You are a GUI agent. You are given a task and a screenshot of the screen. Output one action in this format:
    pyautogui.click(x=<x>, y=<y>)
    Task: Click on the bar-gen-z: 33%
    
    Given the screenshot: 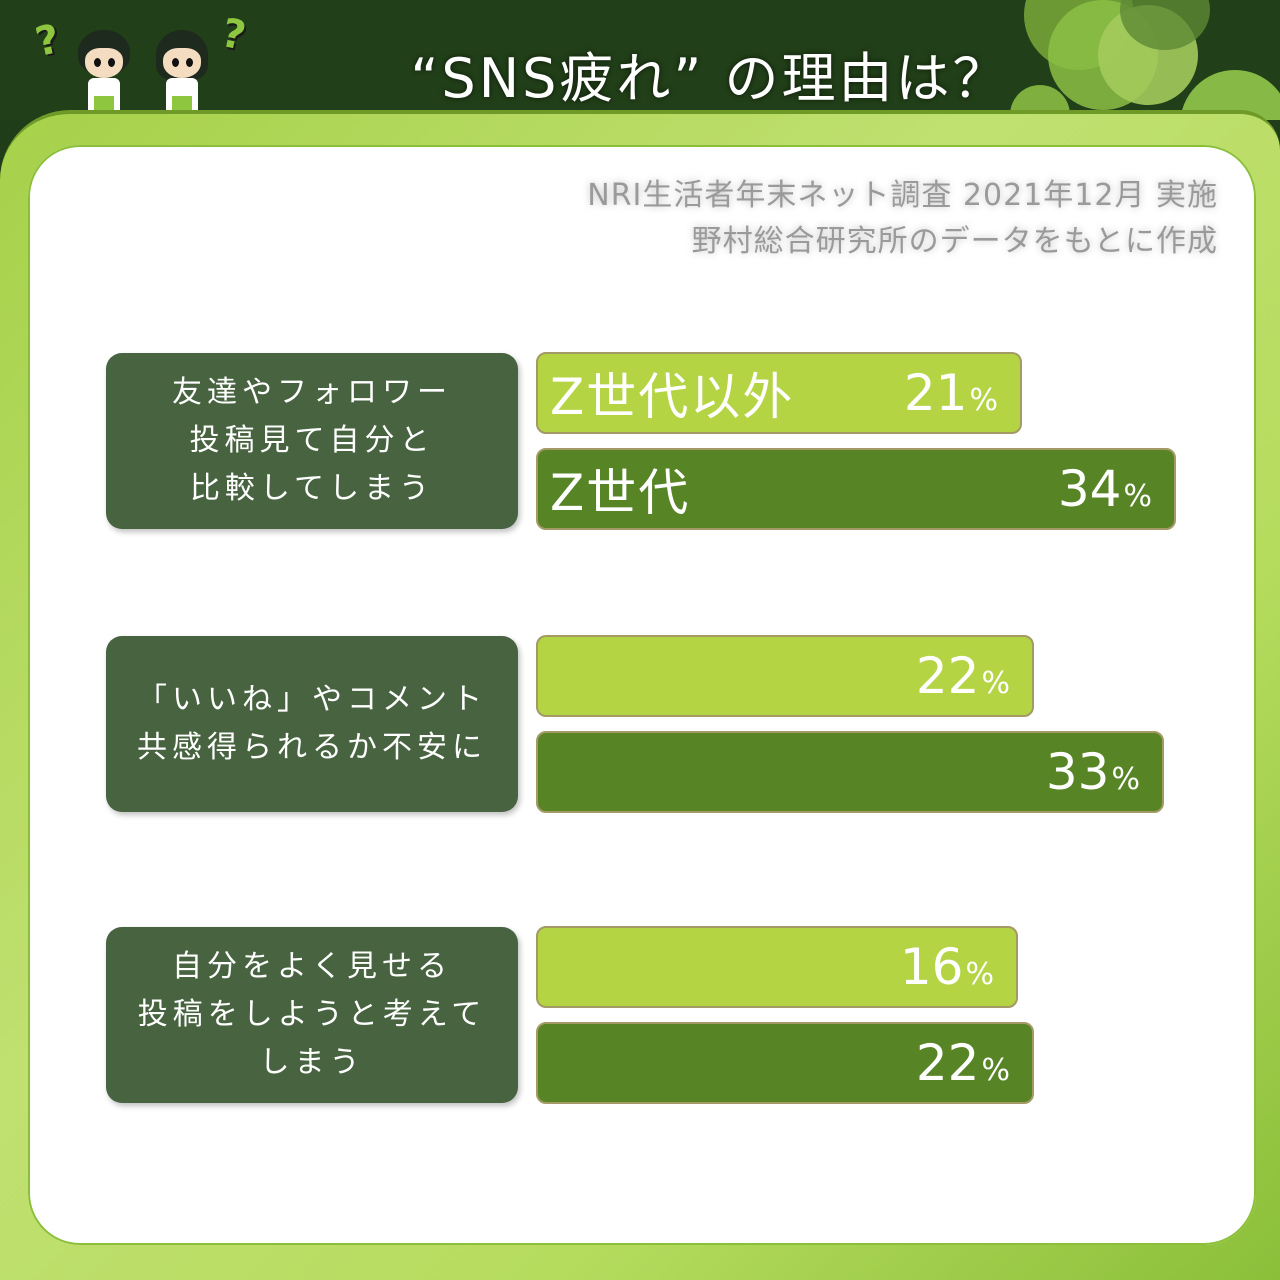 What is the action you would take?
    pyautogui.click(x=850, y=772)
    